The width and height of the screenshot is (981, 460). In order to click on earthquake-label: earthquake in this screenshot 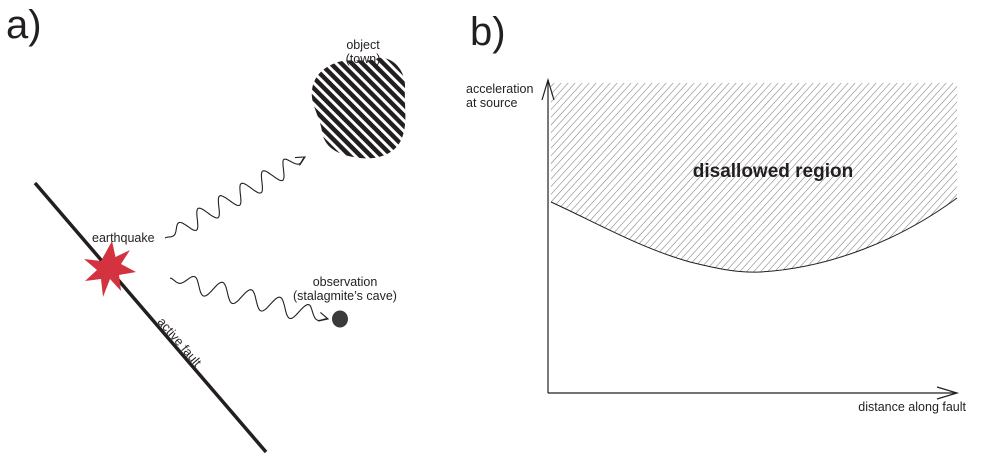, I will do `click(123, 238)`.